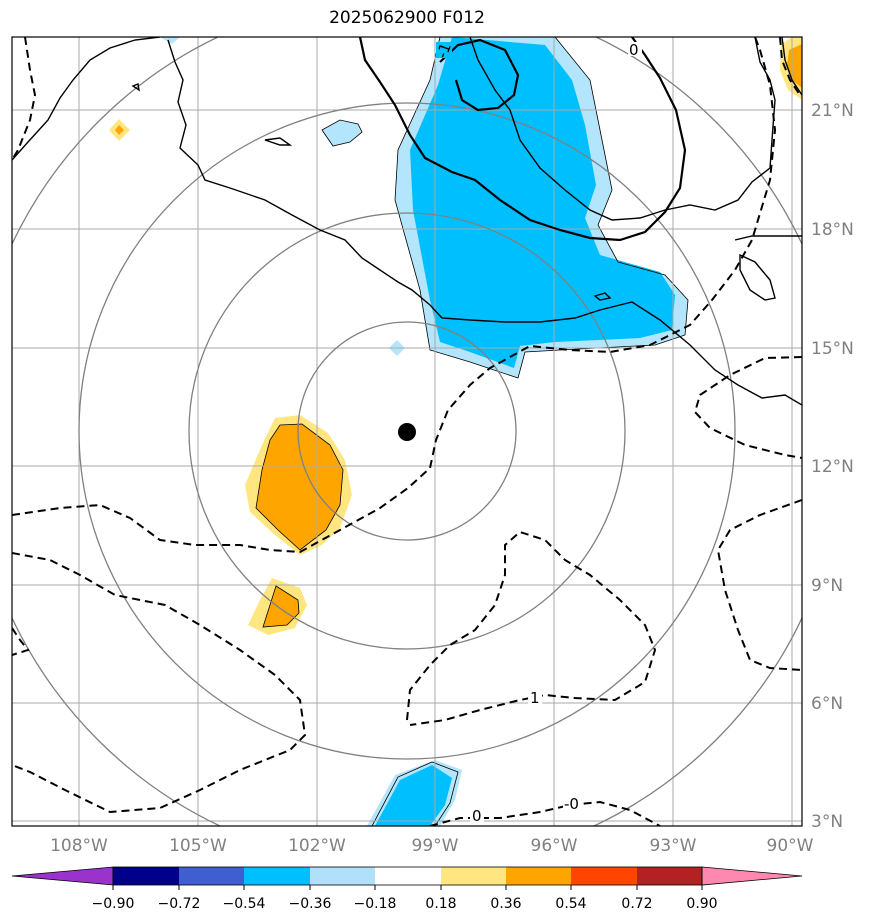 This screenshot has width=873, height=924. Describe the element at coordinates (747, 407) in the screenshot. I see `dashed-contour-east-upper` at that location.